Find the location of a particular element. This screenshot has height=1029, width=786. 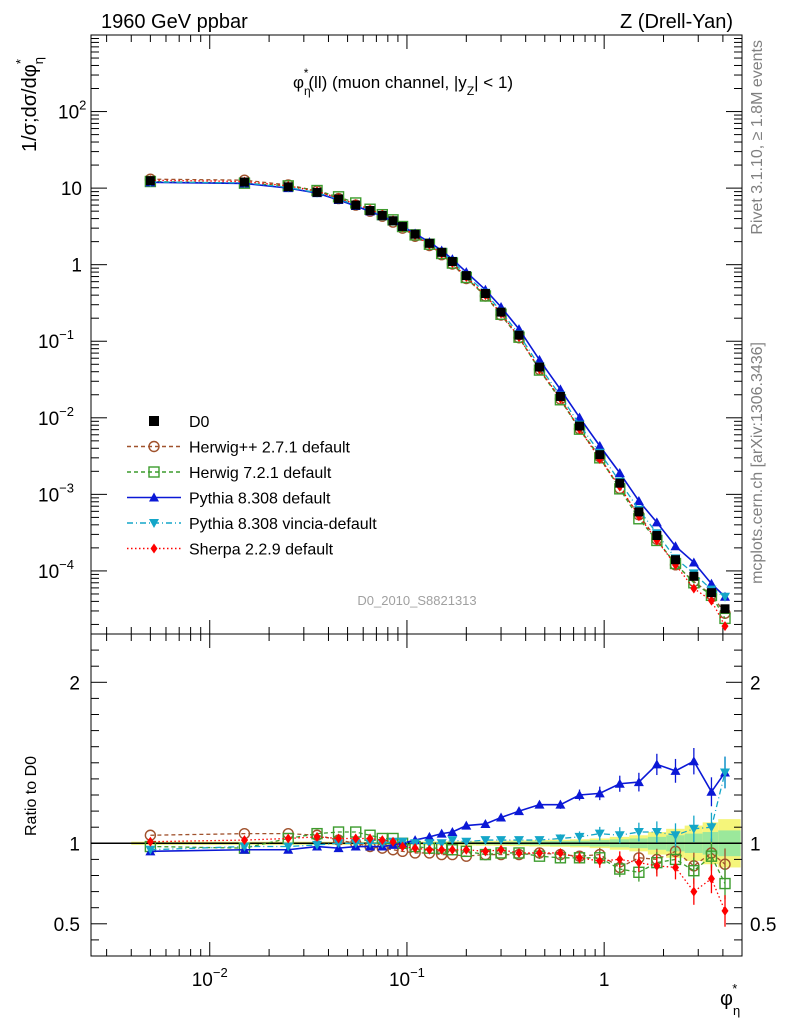

title-phi: φ is located at coordinates (298, 82).